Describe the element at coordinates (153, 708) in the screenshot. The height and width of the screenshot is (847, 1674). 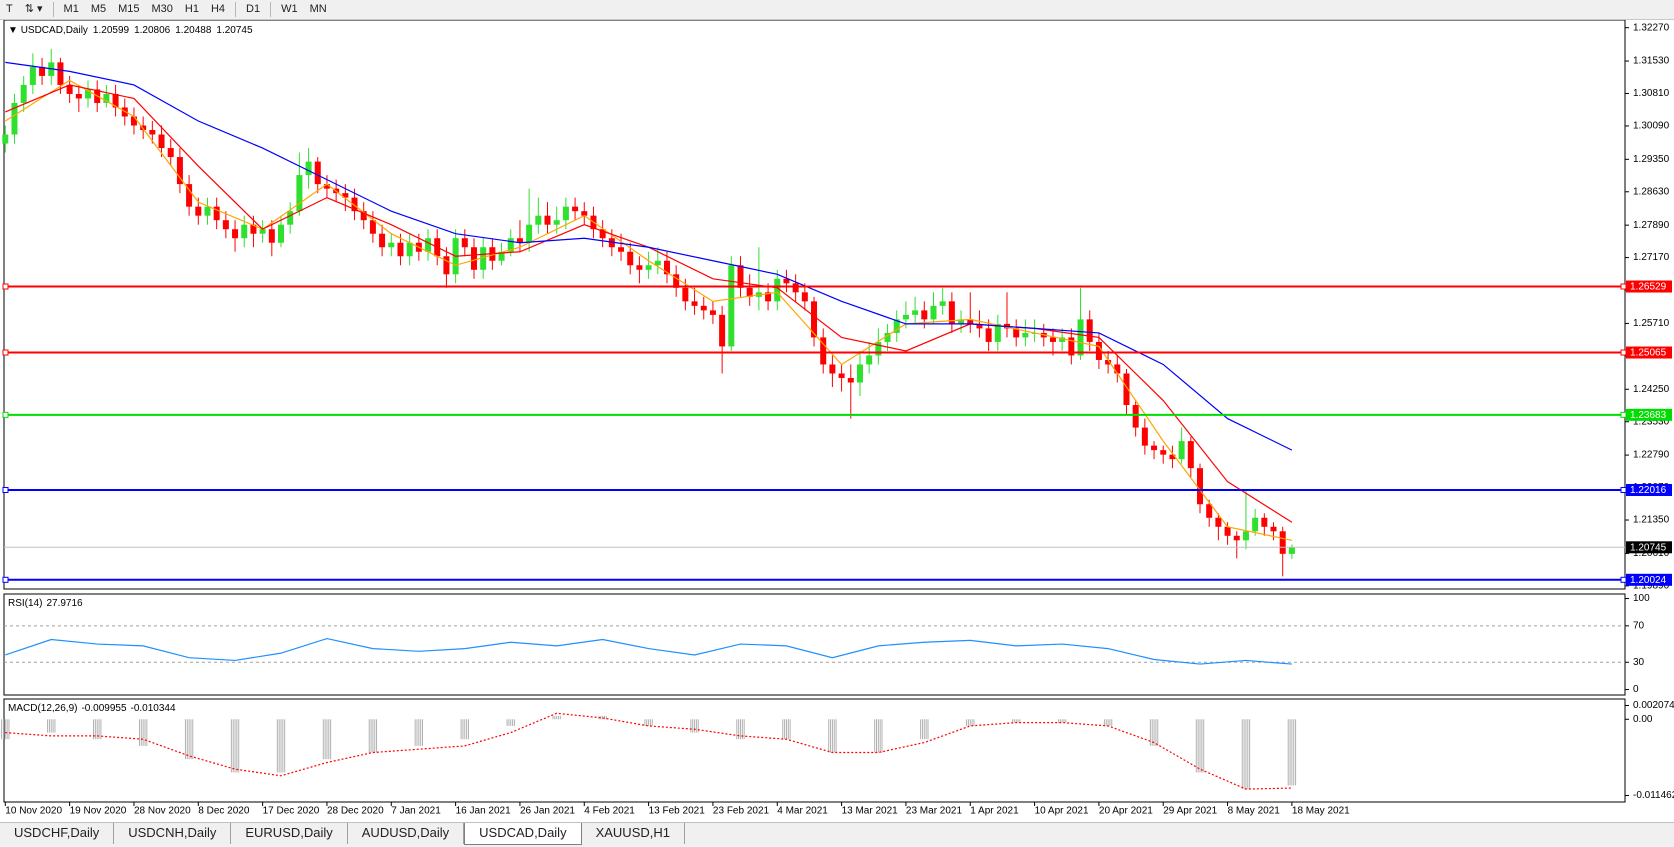
I see `indicator-value: -0.010344` at that location.